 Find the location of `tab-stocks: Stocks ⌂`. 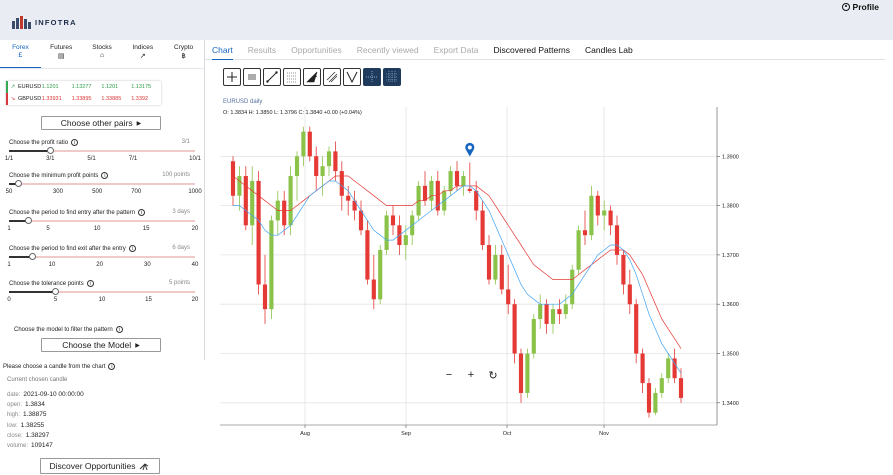

tab-stocks: Stocks ⌂ is located at coordinates (102, 56).